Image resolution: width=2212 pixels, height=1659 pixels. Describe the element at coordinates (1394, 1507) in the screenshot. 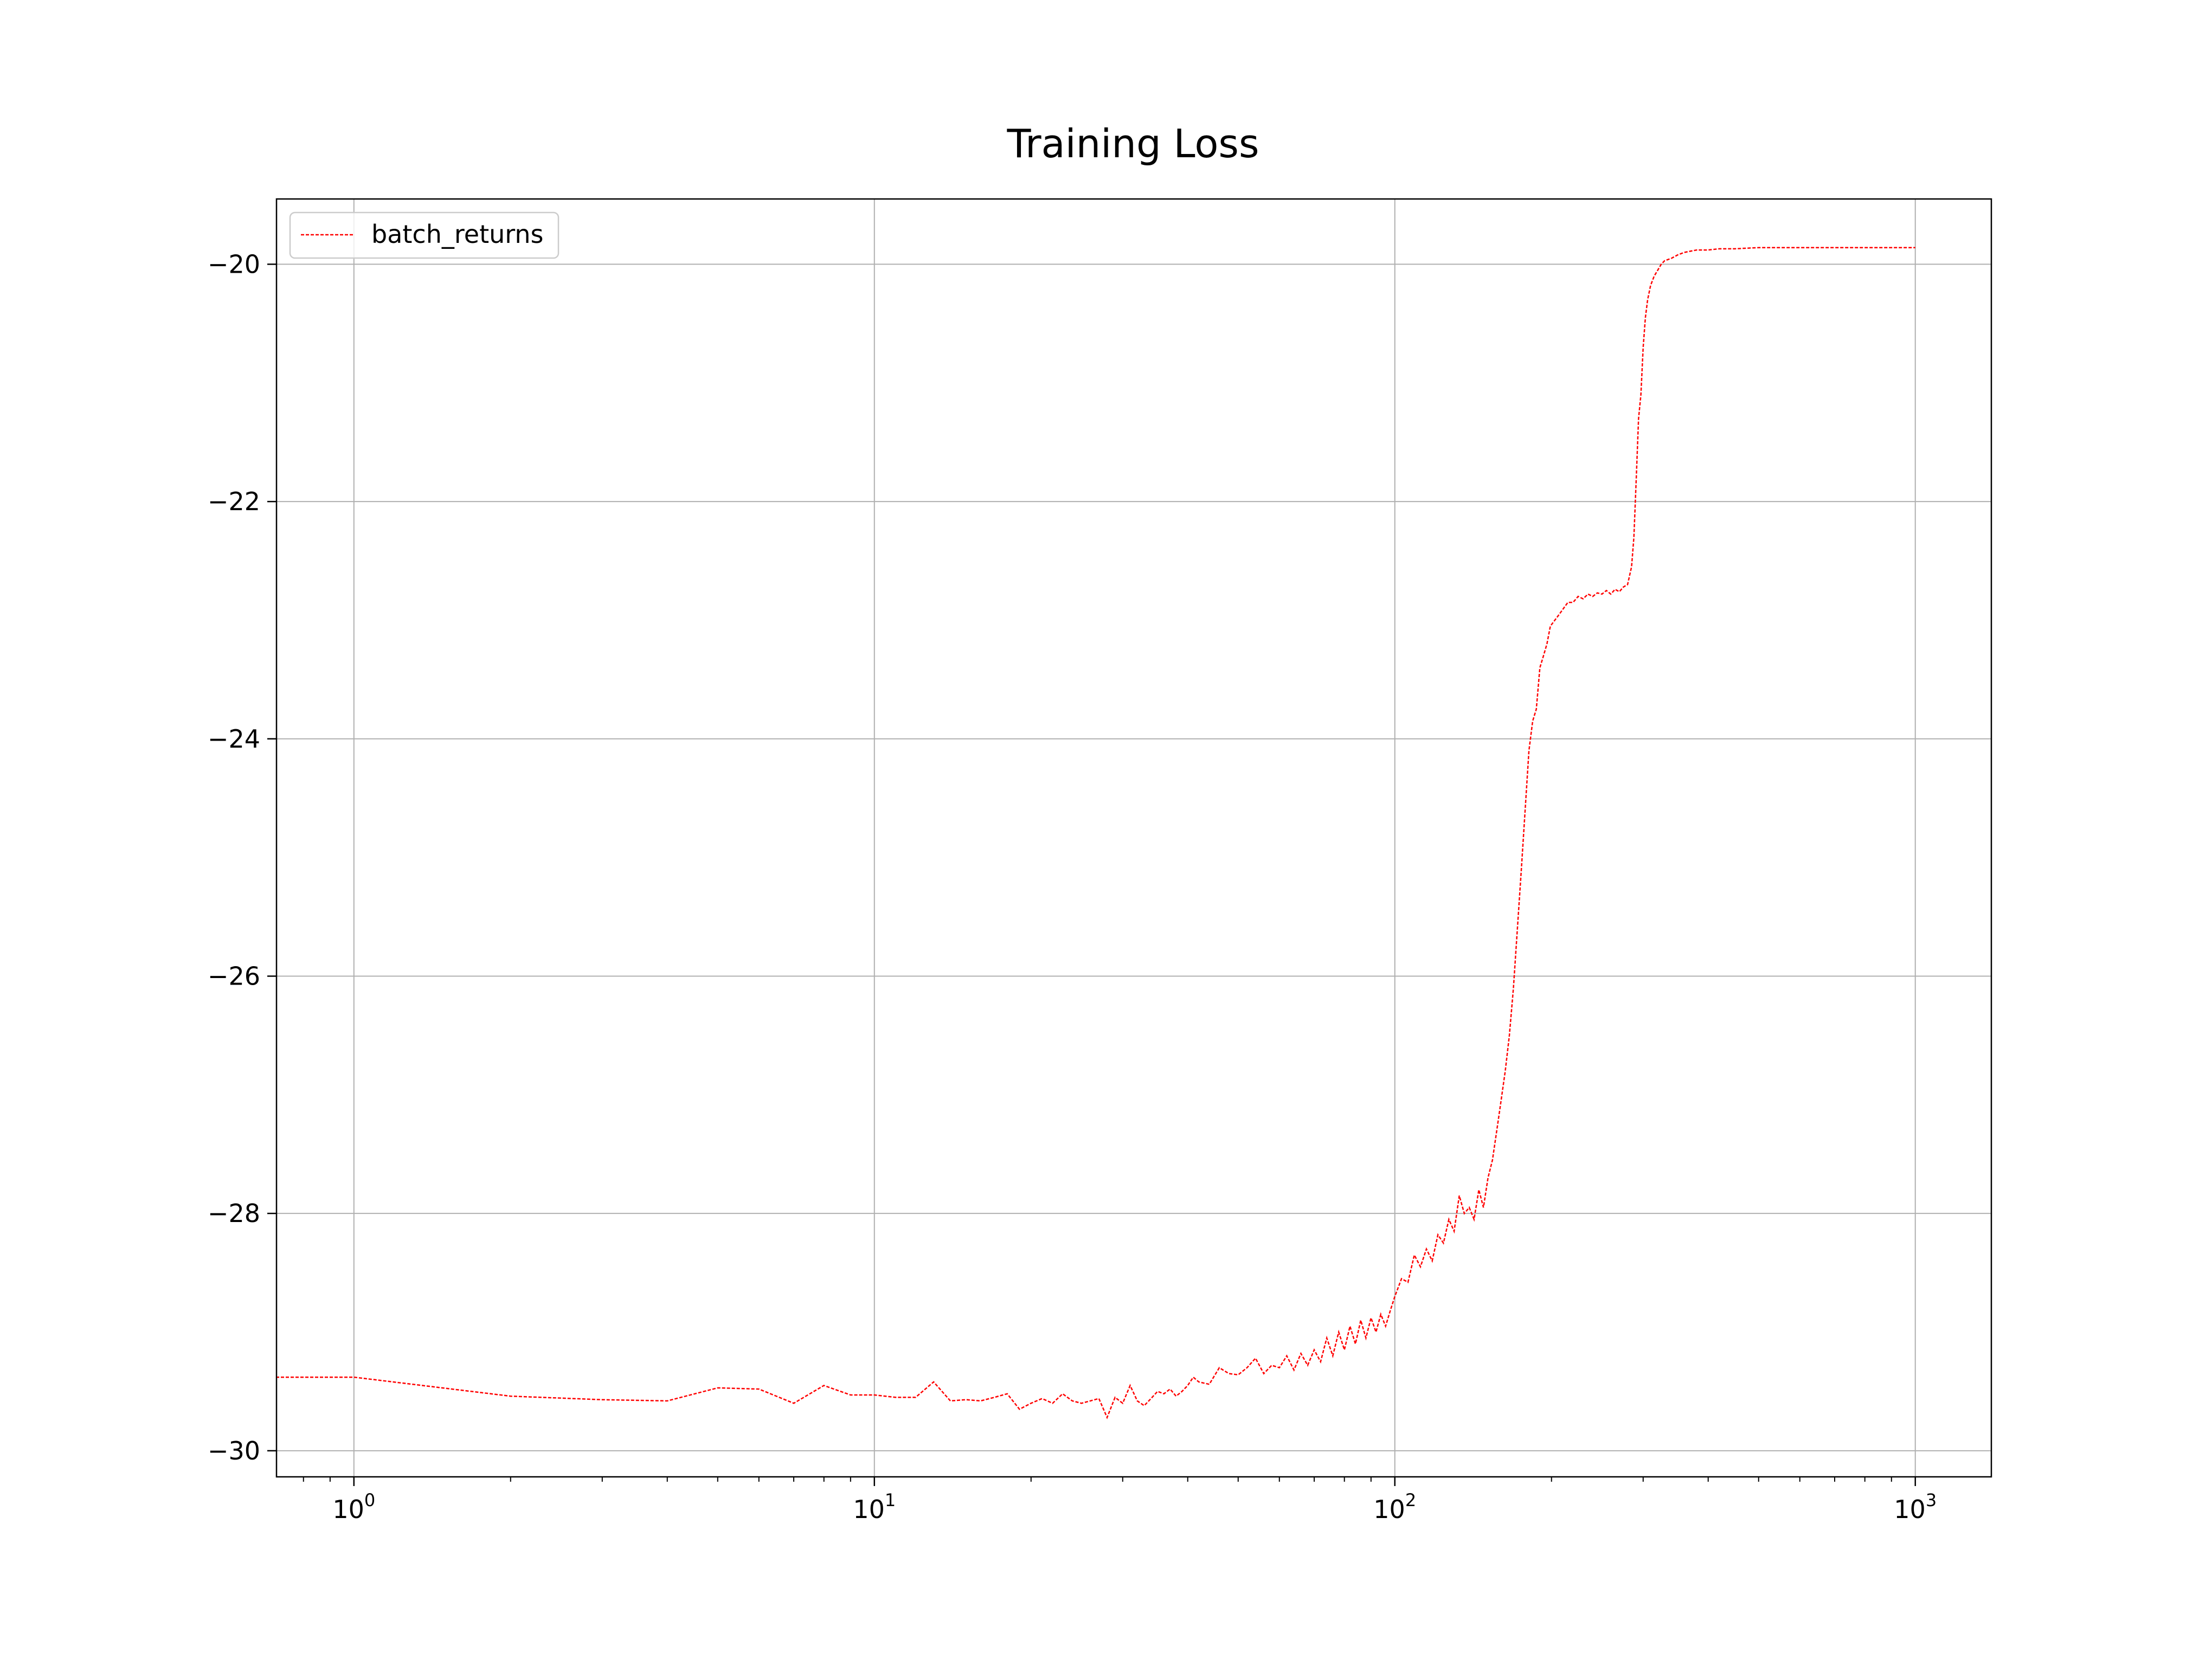

I see `x-tick-label: 10²` at that location.